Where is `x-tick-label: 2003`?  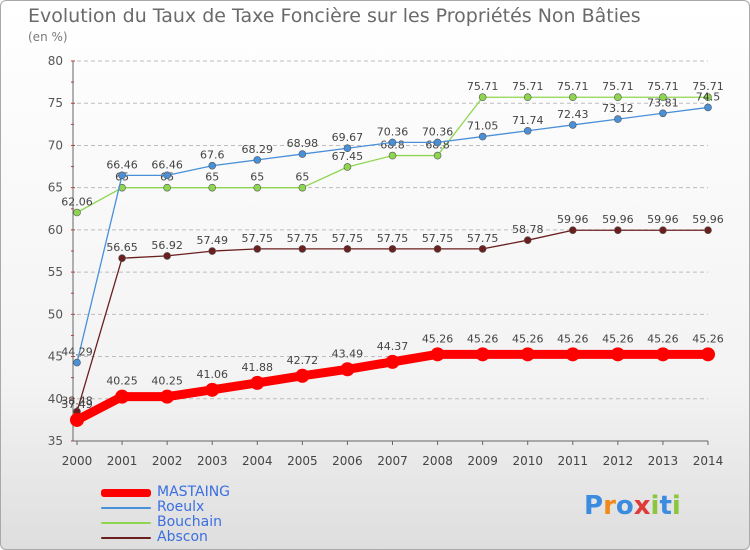
x-tick-label: 2003 is located at coordinates (212, 461).